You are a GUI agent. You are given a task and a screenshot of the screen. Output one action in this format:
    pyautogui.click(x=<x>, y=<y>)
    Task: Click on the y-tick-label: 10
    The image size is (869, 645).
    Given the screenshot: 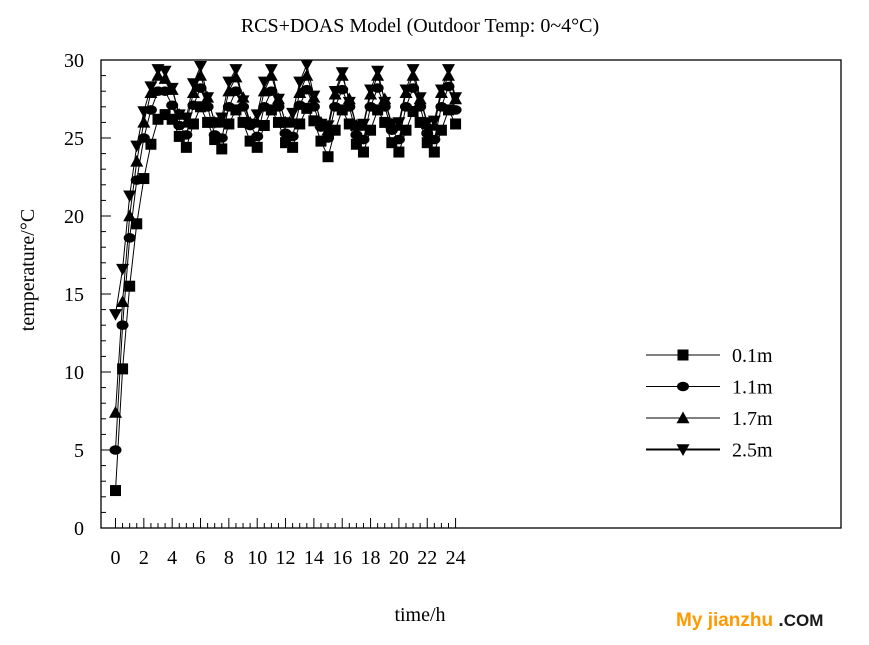 What is the action you would take?
    pyautogui.click(x=74, y=373)
    